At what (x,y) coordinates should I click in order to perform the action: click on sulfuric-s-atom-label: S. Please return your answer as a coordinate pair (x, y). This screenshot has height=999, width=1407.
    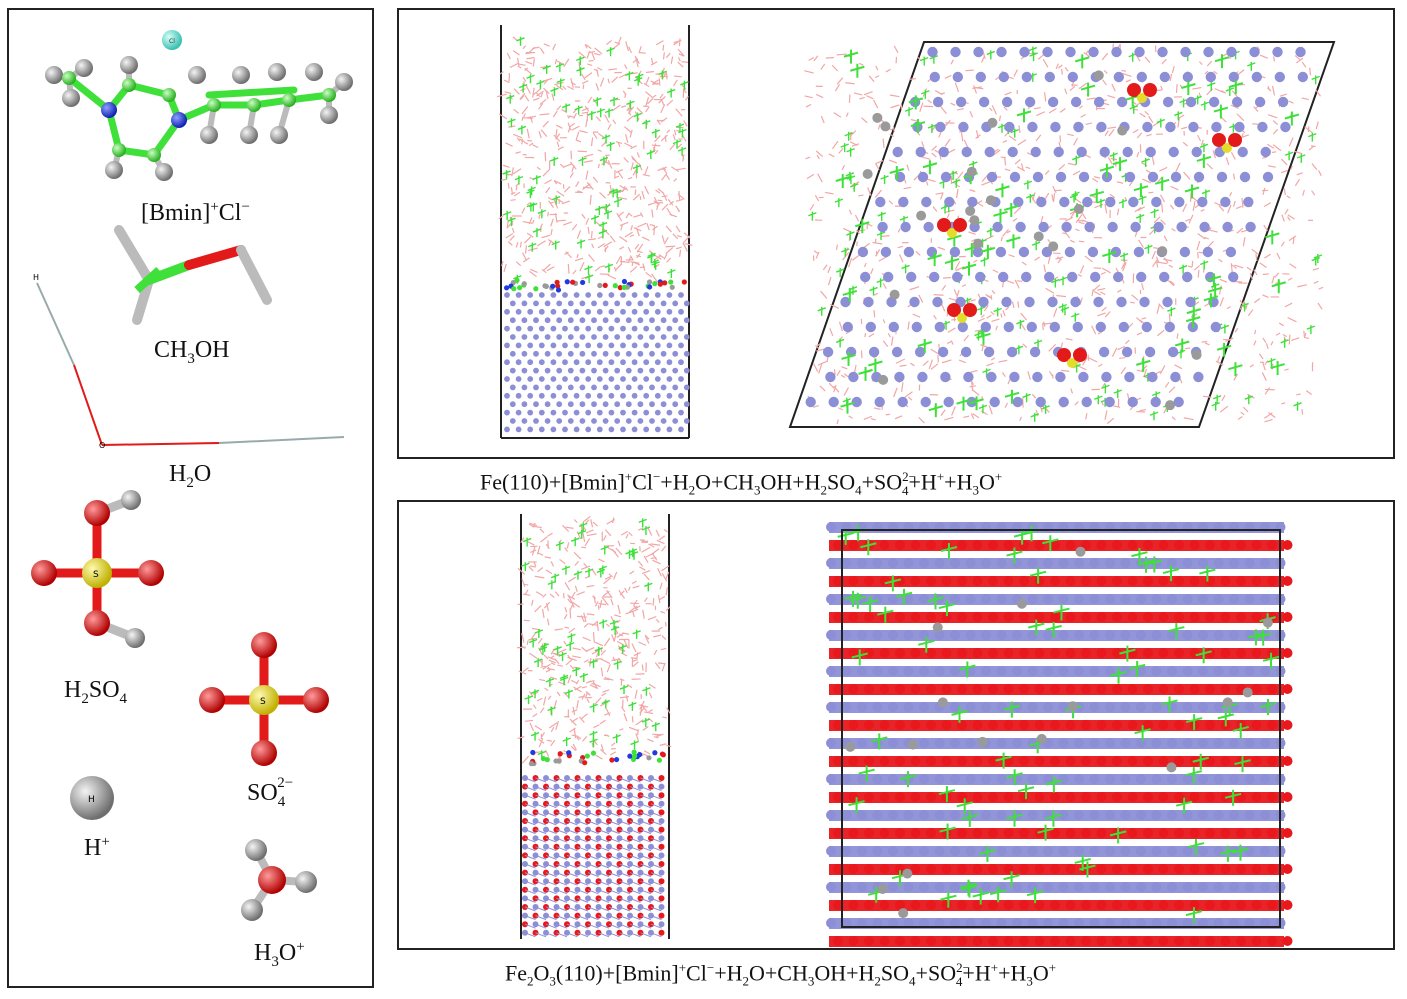
    Looking at the image, I should click on (96, 575).